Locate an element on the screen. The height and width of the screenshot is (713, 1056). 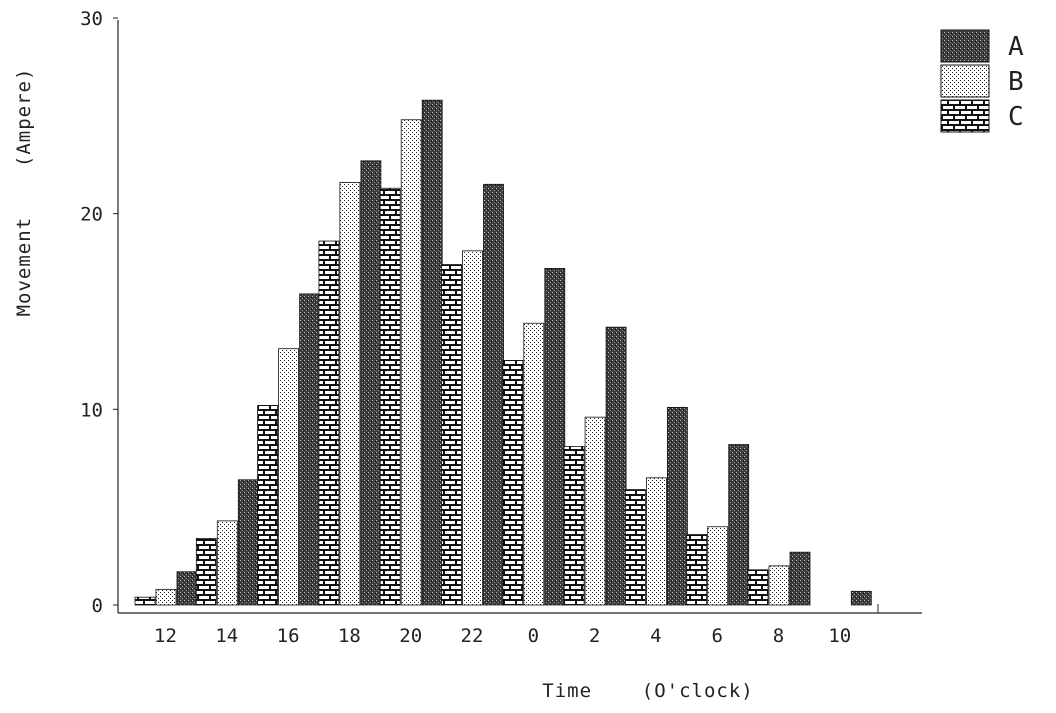
x-tick-label-4: 4 is located at coordinates (655, 636).